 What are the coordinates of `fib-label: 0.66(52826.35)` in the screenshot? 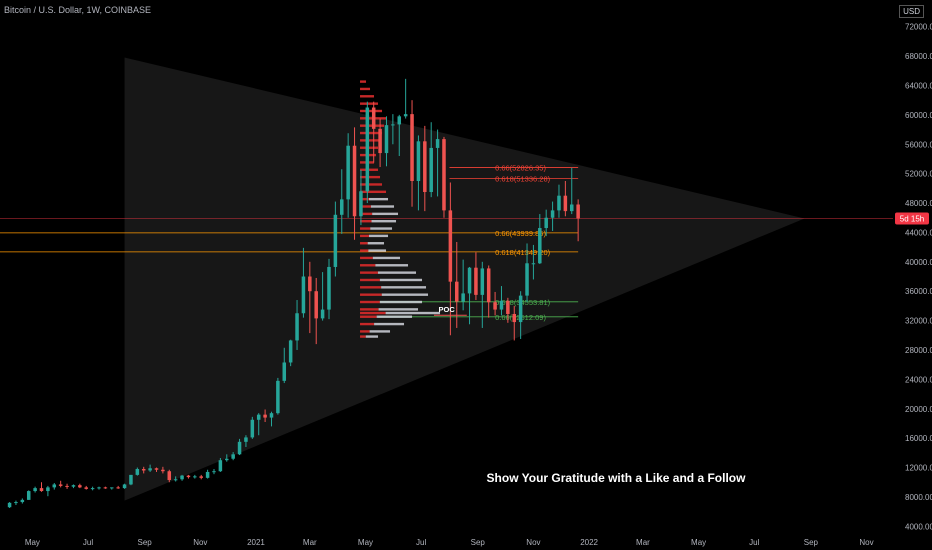 It's located at (520, 168).